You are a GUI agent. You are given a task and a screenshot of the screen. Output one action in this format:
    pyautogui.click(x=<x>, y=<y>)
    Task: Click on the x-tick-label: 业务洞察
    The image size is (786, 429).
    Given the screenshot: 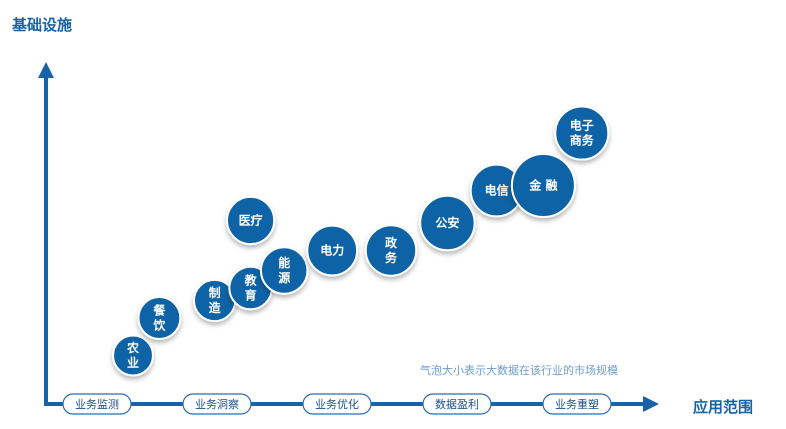 What is the action you would take?
    pyautogui.click(x=217, y=404)
    